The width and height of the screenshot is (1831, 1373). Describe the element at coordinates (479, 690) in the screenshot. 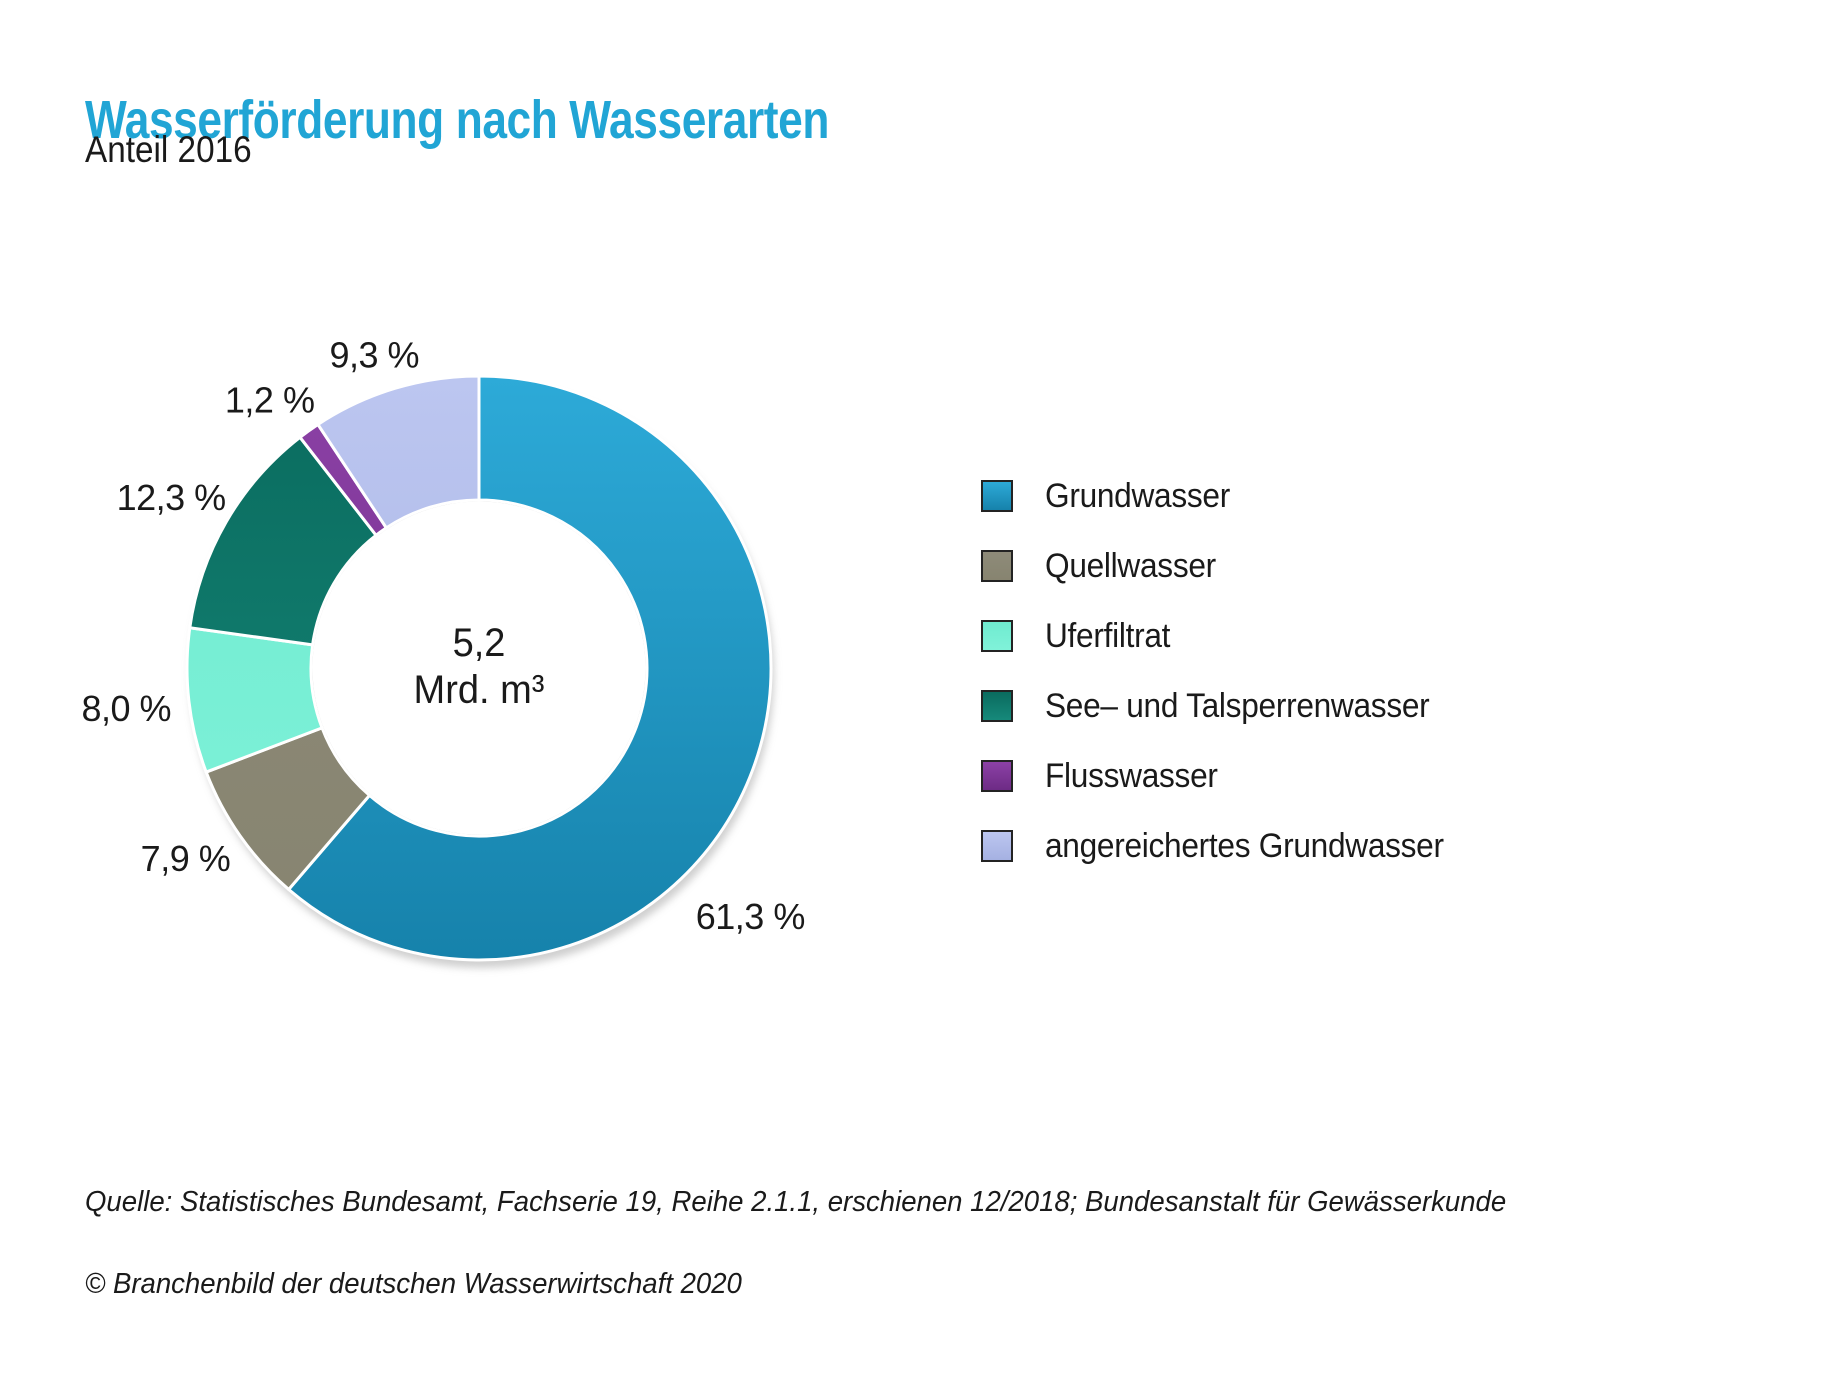

I see `total-unit: Mrd. m³` at that location.